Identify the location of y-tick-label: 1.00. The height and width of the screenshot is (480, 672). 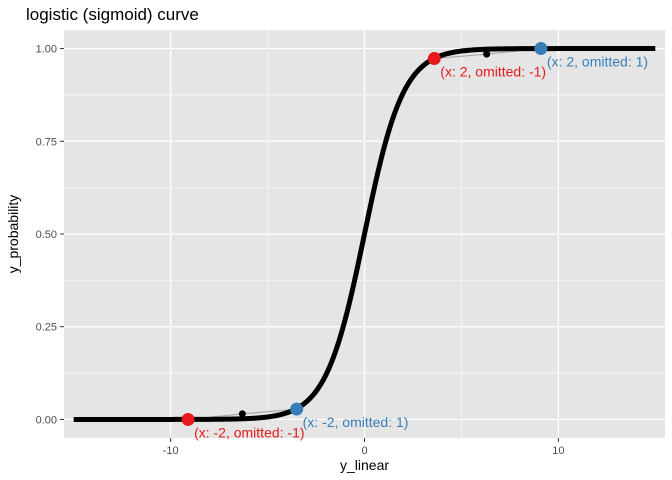
(46, 50).